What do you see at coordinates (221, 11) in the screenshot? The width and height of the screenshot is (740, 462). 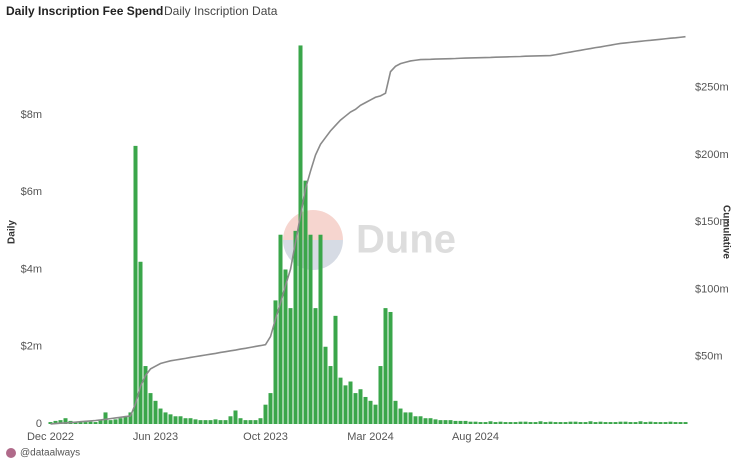 I see `tab: Daily Inscription Data` at bounding box center [221, 11].